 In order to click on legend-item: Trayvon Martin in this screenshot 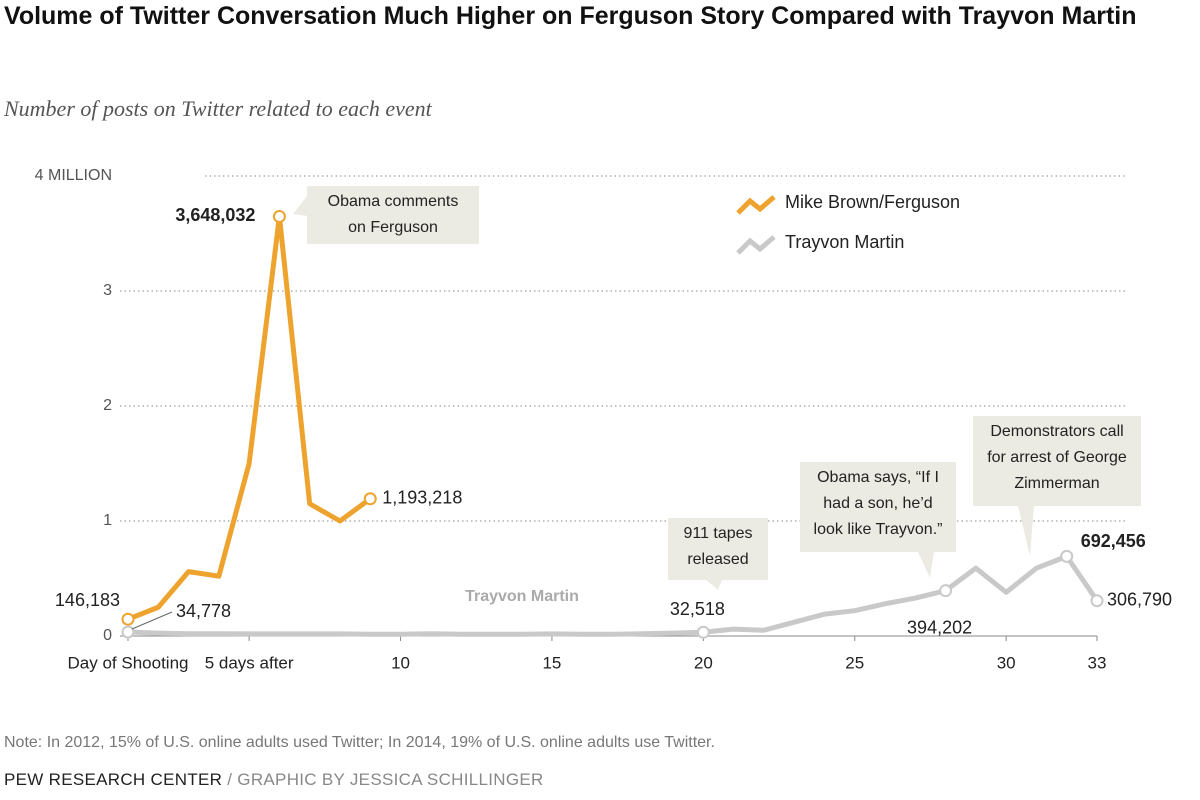, I will do `click(820, 243)`.